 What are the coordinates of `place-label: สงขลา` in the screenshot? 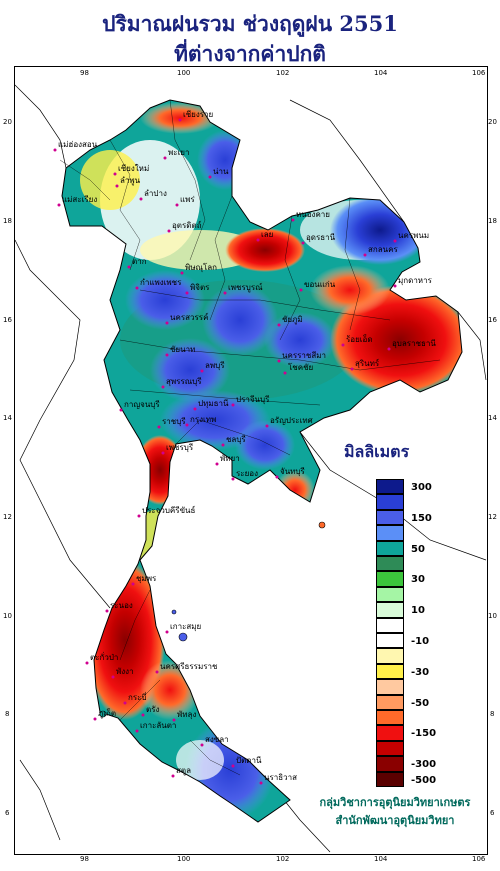 It's located at (217, 739).